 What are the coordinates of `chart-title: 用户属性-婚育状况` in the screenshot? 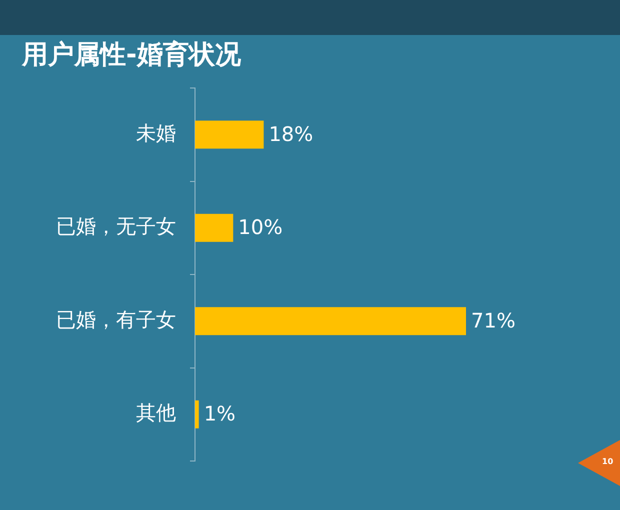 It's located at (131, 55).